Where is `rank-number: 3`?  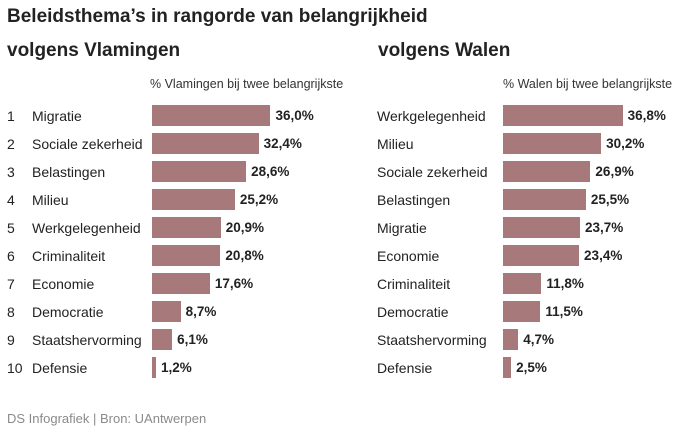
rank-number: 3 is located at coordinates (11, 172).